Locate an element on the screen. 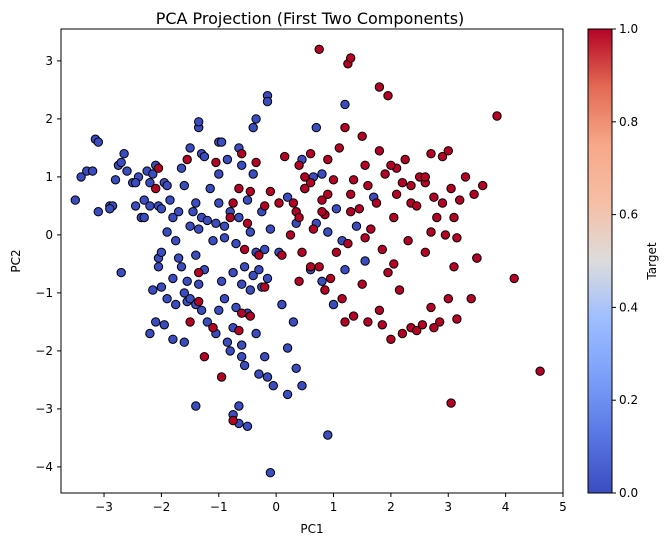 The height and width of the screenshot is (547, 671). colorbar-tick-label: 1.0 is located at coordinates (628, 29).